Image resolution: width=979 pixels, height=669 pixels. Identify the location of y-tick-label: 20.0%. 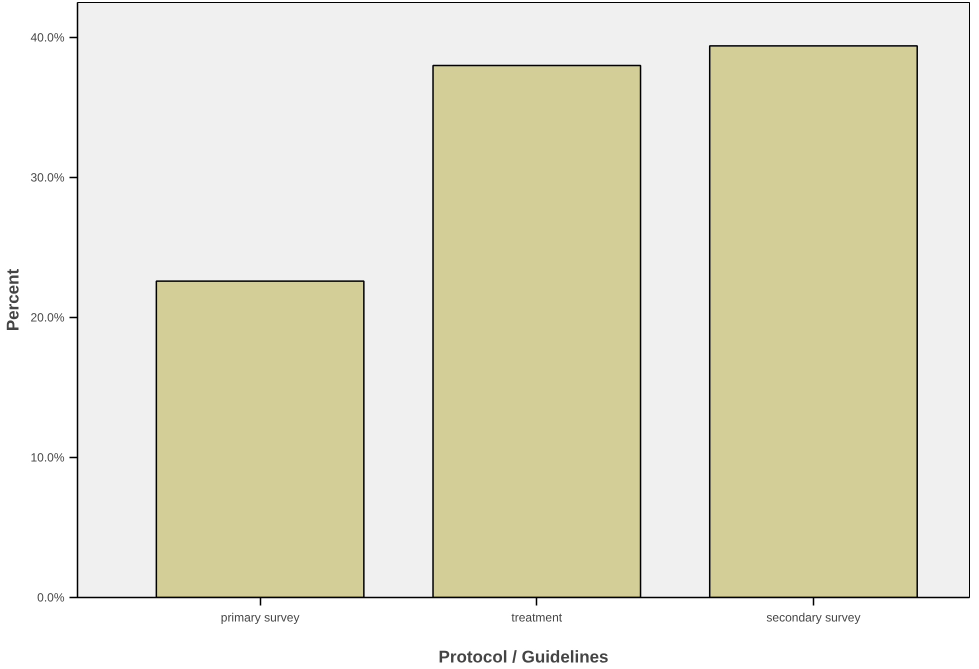
(47, 317).